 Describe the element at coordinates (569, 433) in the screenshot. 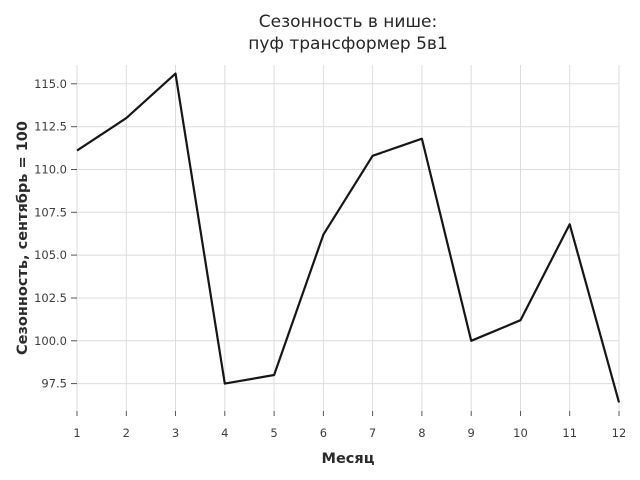

I see `x-tick-label: 11` at that location.